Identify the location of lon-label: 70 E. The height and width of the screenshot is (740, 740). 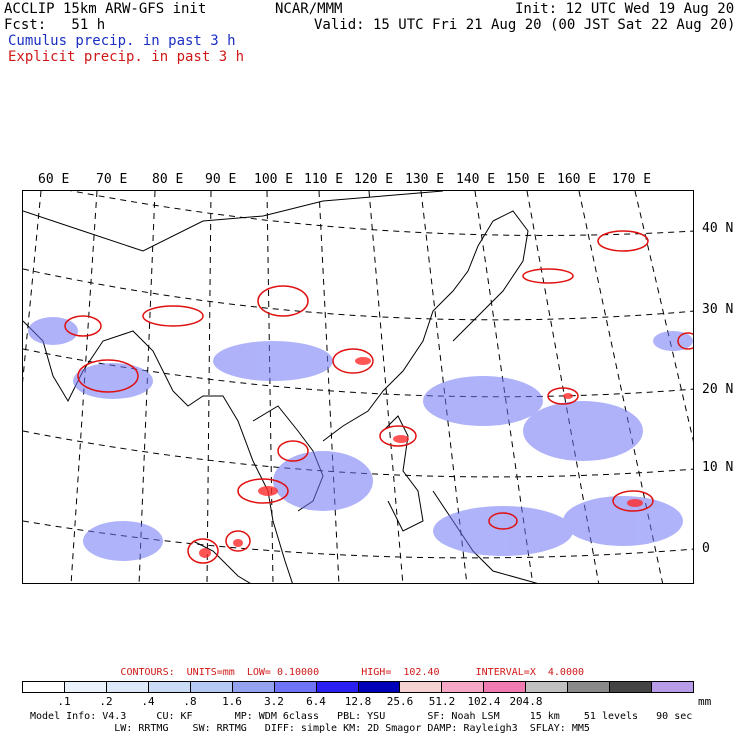
(112, 179).